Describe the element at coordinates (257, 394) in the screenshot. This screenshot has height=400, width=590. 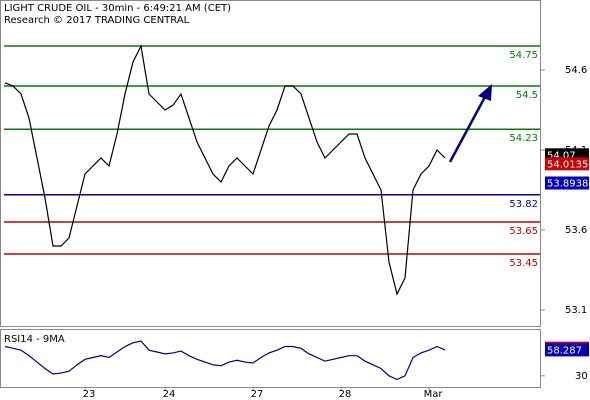
I see `x-tick-label: 27` at that location.